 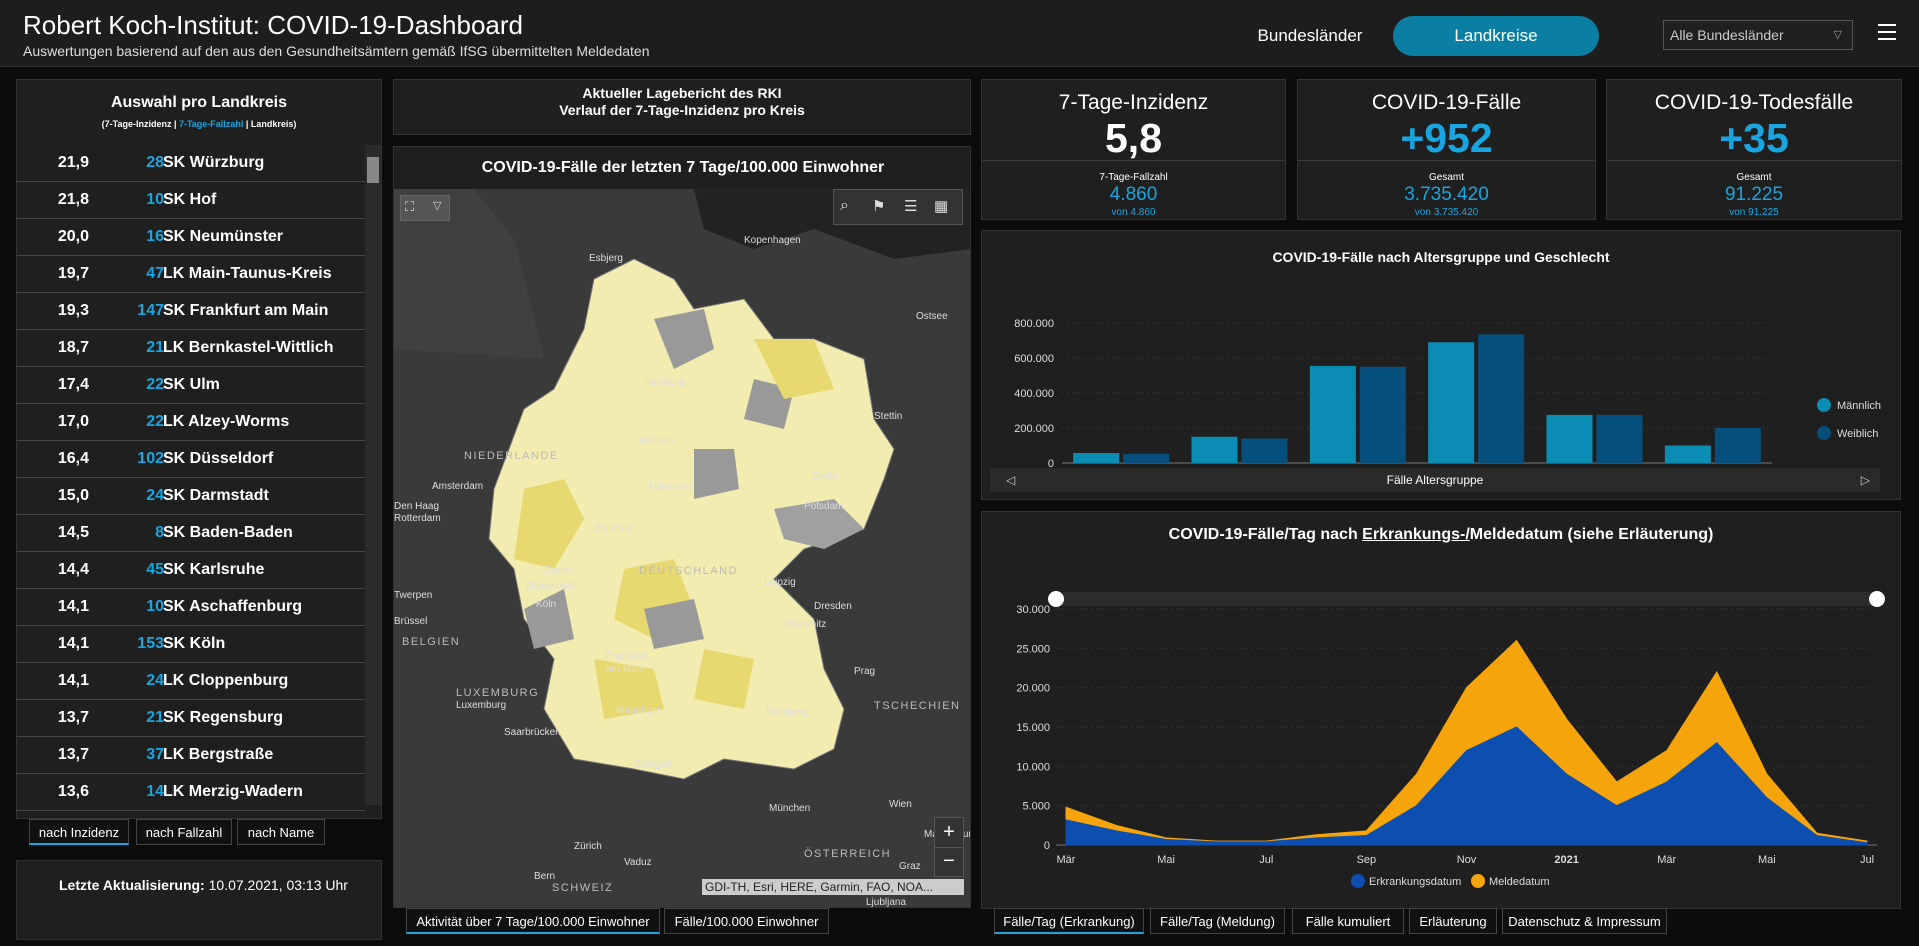 I want to click on y-tick-label: 25.000, so click(x=1033, y=649).